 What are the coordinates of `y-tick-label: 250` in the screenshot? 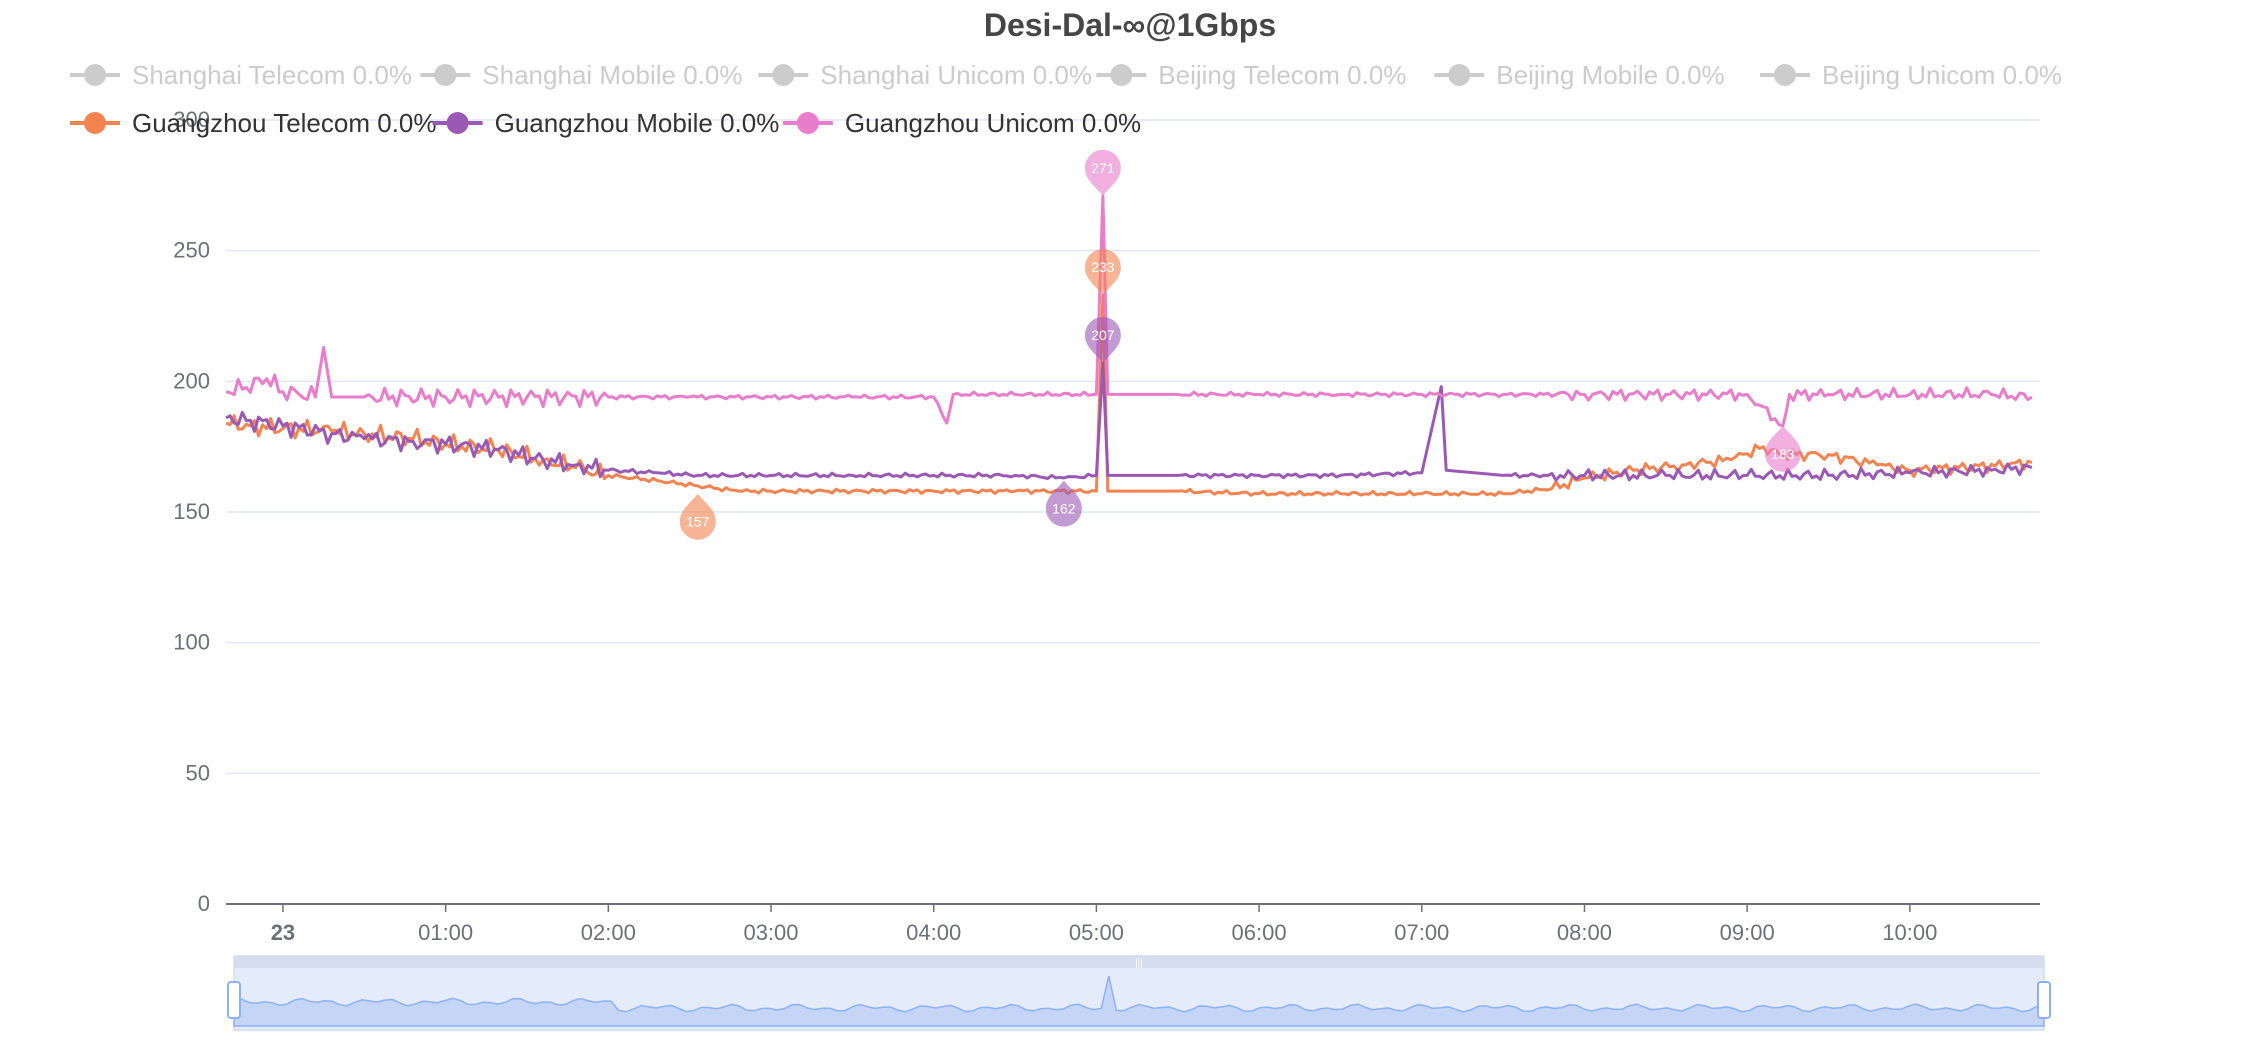 It's located at (191, 250).